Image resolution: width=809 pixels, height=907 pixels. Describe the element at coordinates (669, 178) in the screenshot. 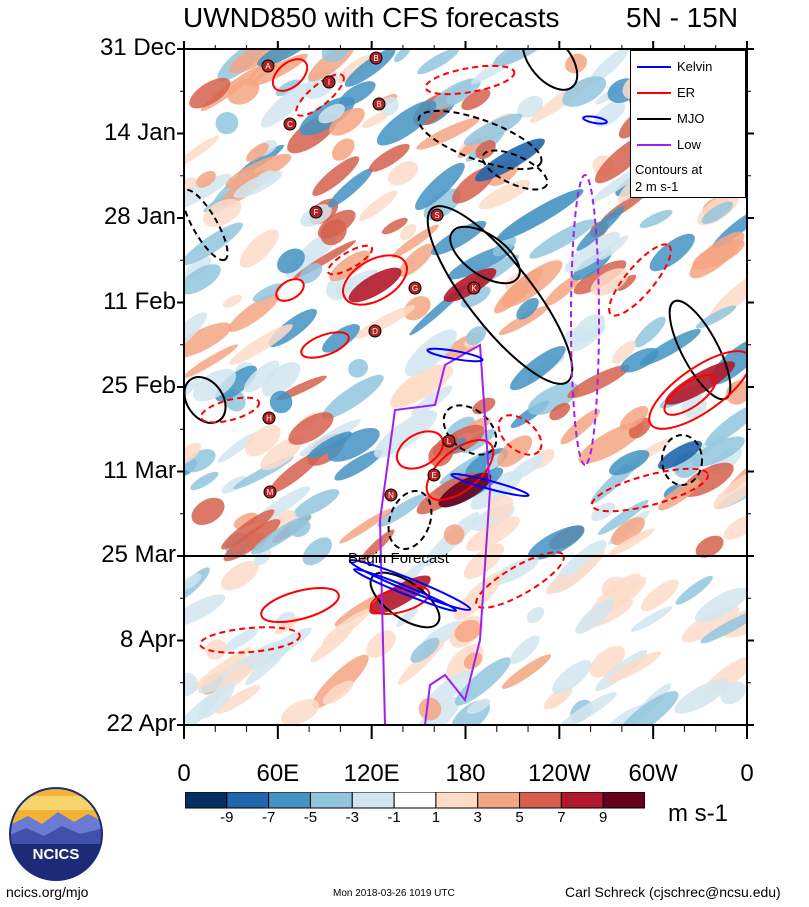

I see `legend-contour-note: Contours at 2 m s-1` at that location.